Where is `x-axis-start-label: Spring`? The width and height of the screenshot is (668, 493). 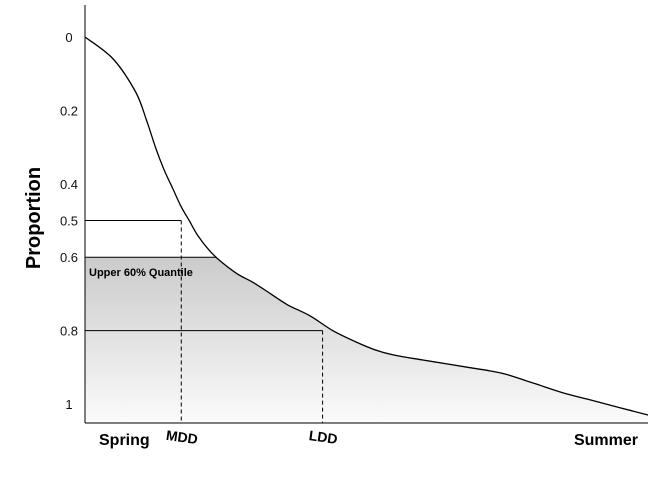
x-axis-start-label: Spring is located at coordinates (124, 440).